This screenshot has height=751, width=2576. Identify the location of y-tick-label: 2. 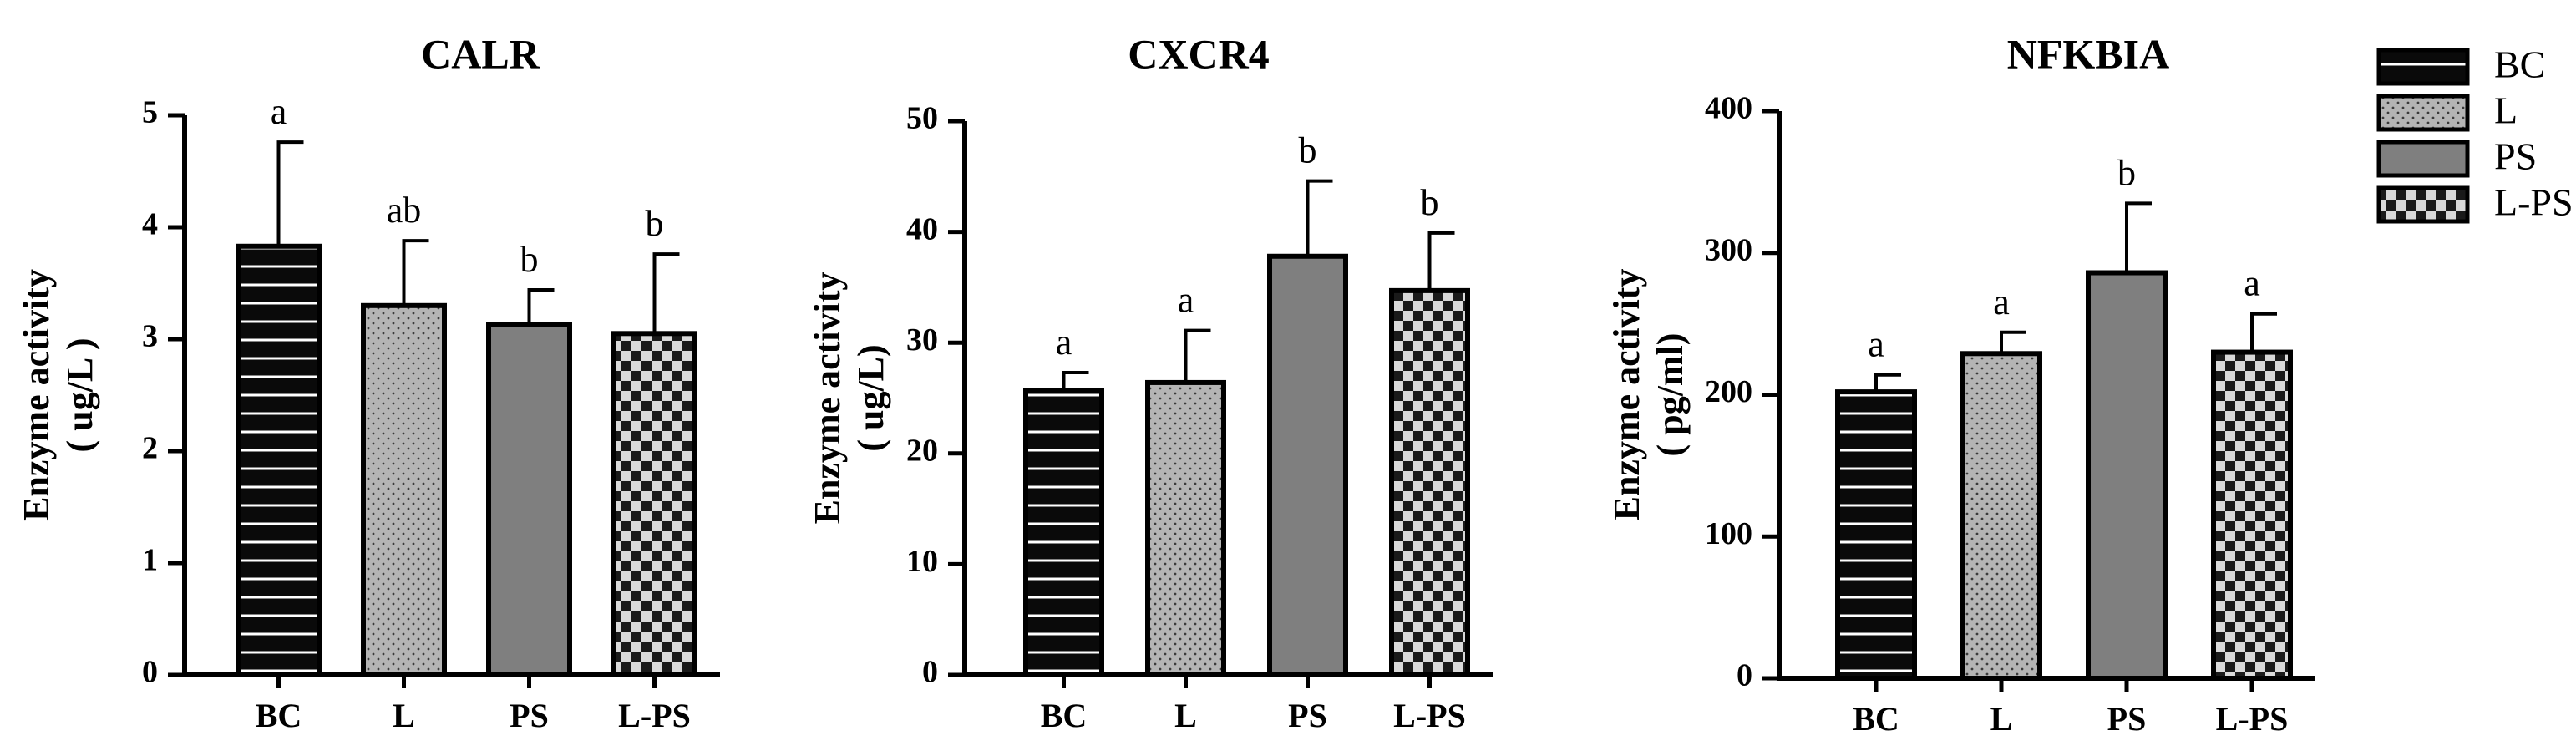
(150, 449).